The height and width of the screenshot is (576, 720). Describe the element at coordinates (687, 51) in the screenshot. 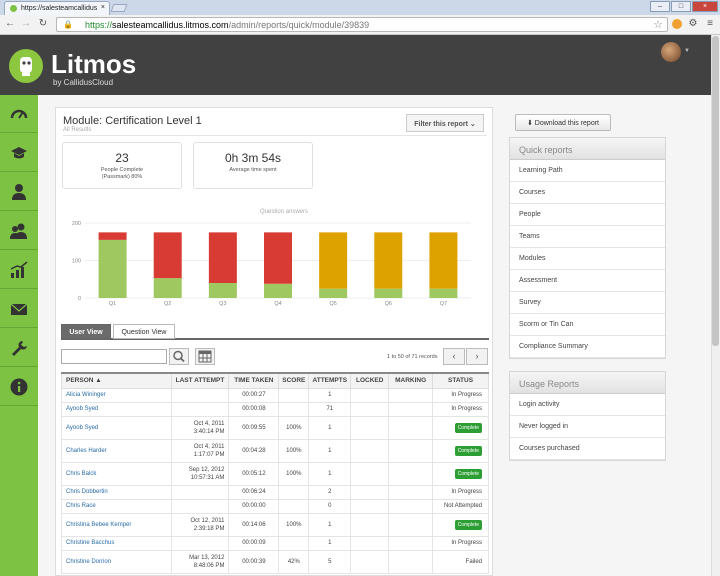

I see `chevron-down-icon: ▼` at that location.